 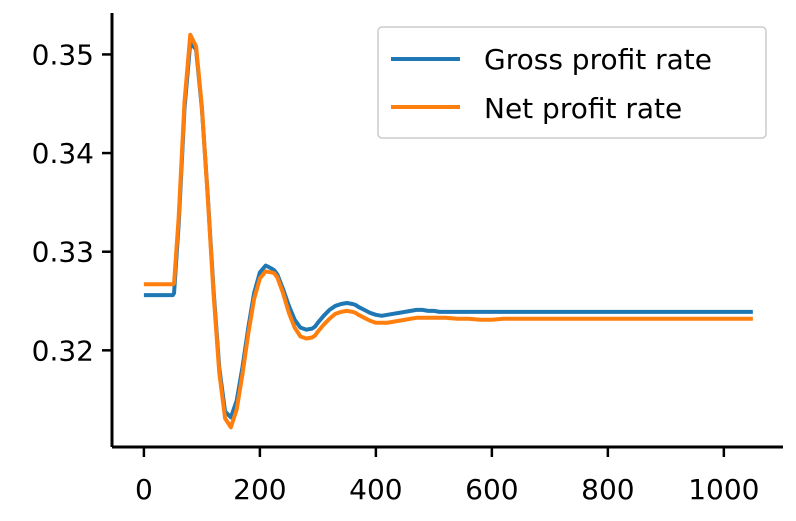 I want to click on x-tick-label: 600, so click(x=491, y=489).